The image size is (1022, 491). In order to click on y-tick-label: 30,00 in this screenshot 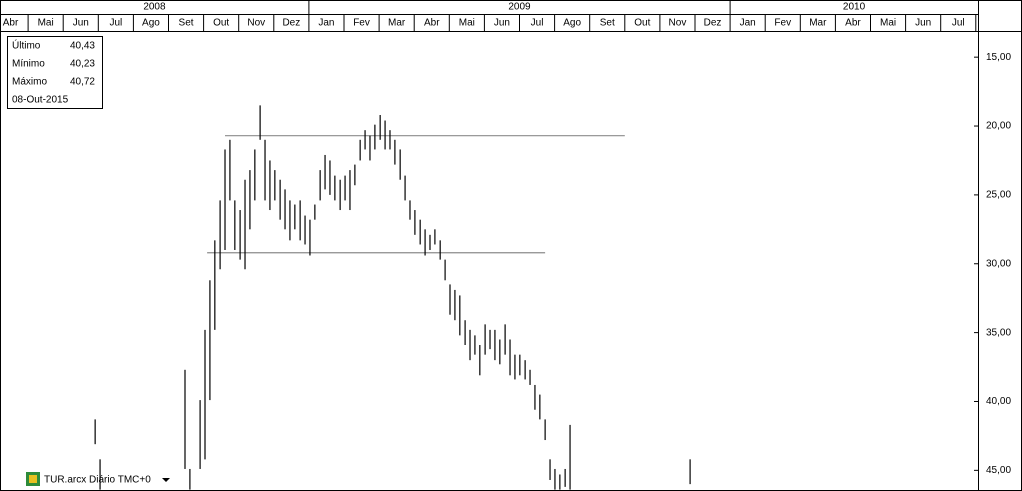, I will do `click(998, 263)`.